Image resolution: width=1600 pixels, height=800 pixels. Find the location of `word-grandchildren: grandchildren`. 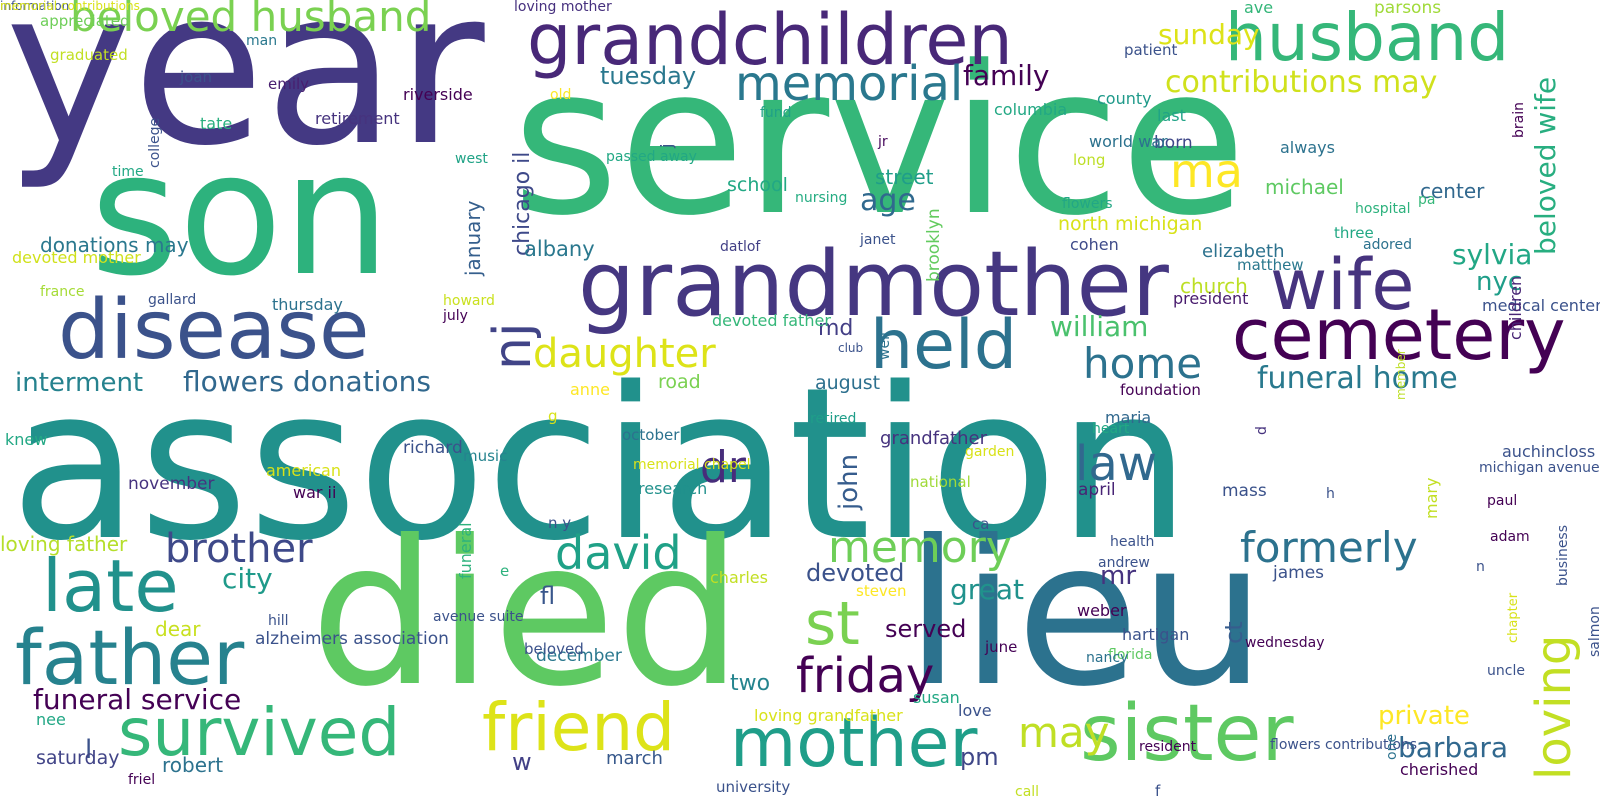

word-grandchildren: grandchildren is located at coordinates (770, 40).